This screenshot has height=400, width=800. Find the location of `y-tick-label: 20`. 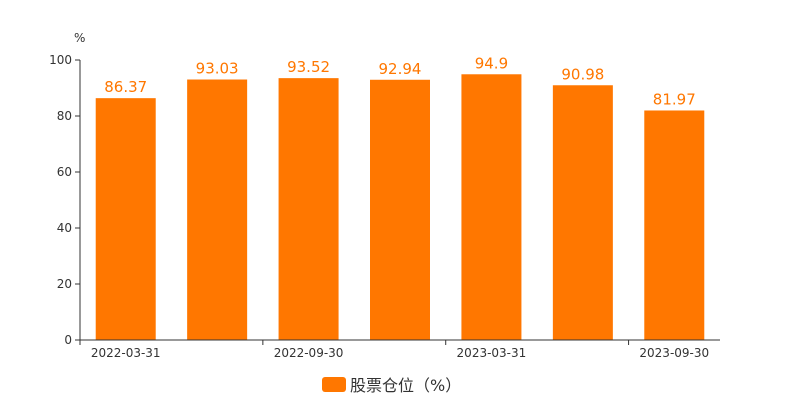

y-tick-label: 20 is located at coordinates (64, 284).